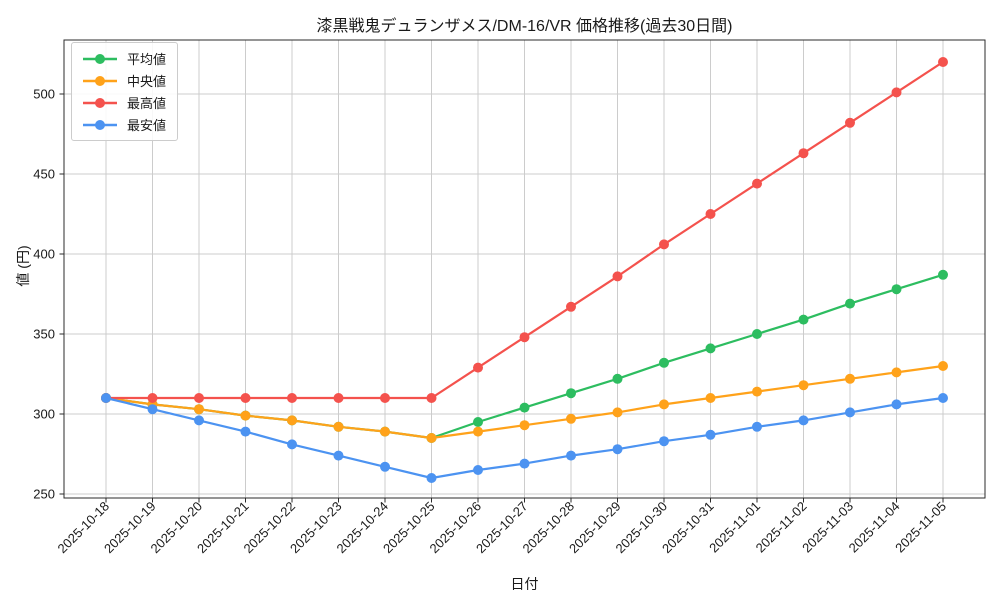  Describe the element at coordinates (125, 91) in the screenshot. I see `legend: 平均値 中央値 最高値 最安値` at that location.